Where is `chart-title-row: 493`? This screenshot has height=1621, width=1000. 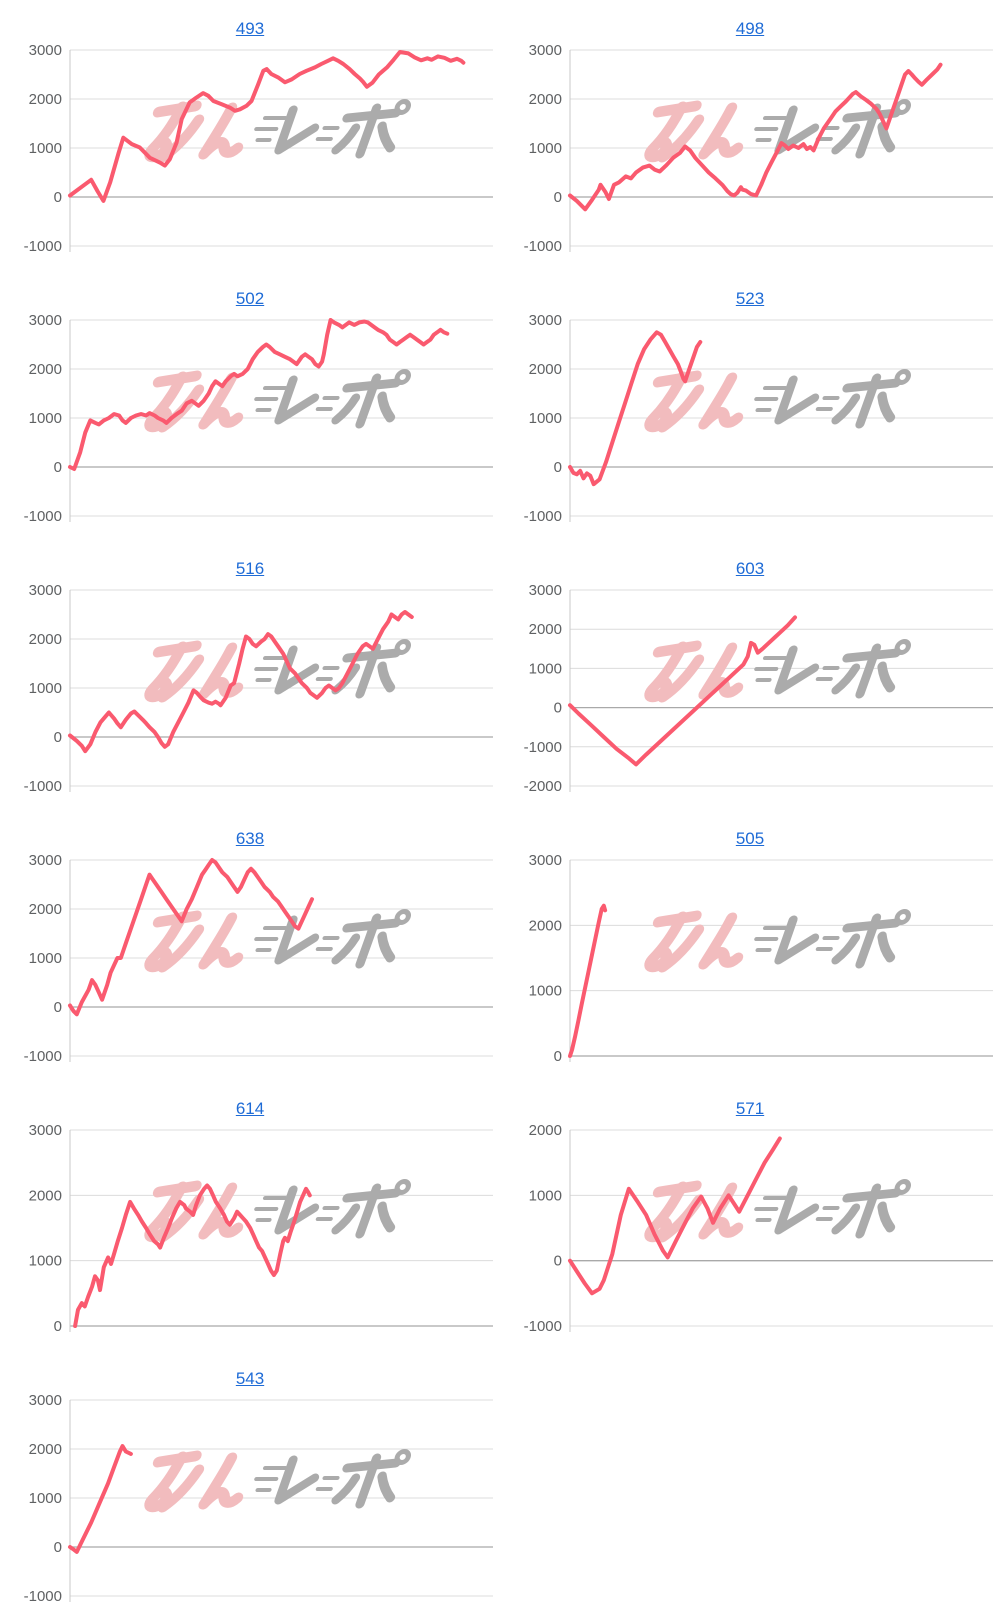 chart-title-row: 493 is located at coordinates (250, 20).